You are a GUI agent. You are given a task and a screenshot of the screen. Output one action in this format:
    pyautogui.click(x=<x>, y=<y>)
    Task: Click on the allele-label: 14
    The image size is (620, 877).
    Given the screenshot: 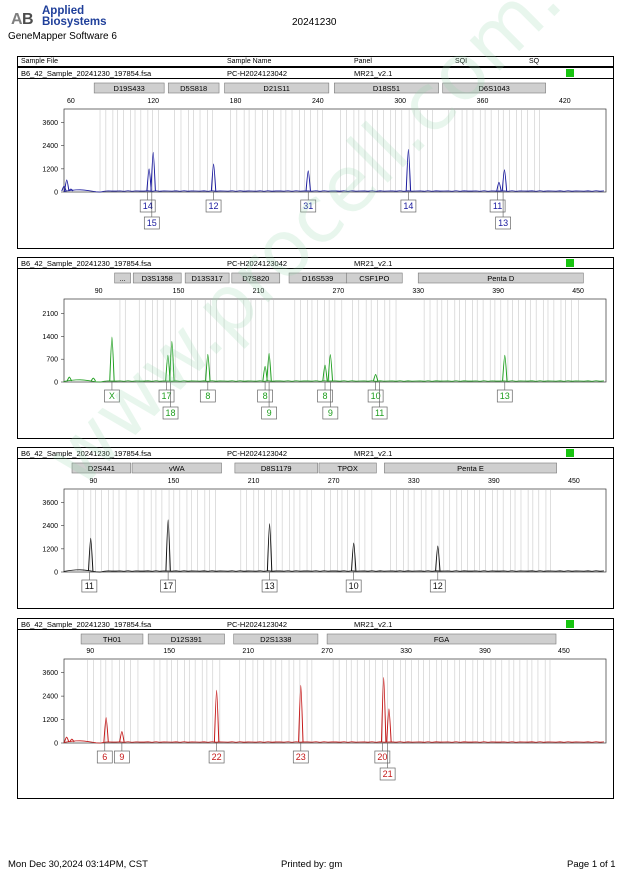 What is the action you would take?
    pyautogui.click(x=408, y=206)
    